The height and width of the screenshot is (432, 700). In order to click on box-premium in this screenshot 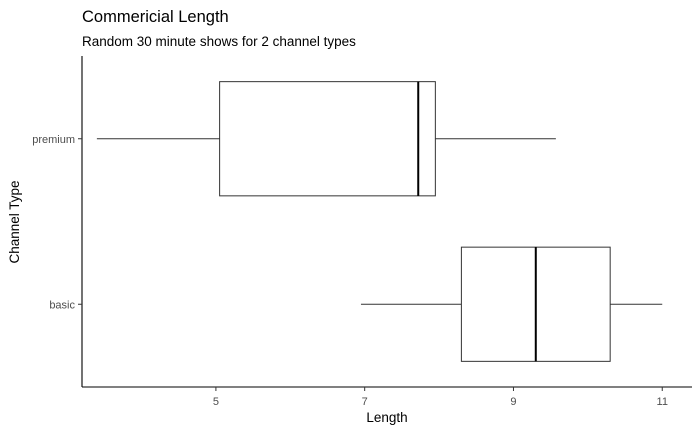, I will do `click(327, 139)`.